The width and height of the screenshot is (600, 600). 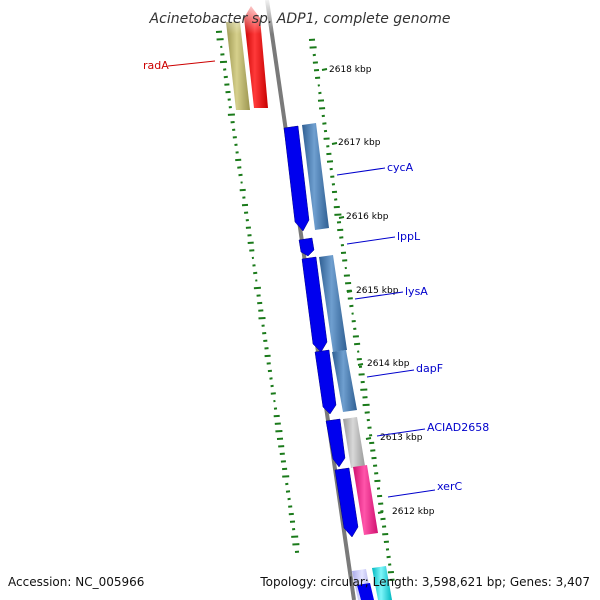 What do you see at coordinates (300, 19) in the screenshot?
I see `map-title: Acinetobacter sp. ADP1, complete genome` at bounding box center [300, 19].